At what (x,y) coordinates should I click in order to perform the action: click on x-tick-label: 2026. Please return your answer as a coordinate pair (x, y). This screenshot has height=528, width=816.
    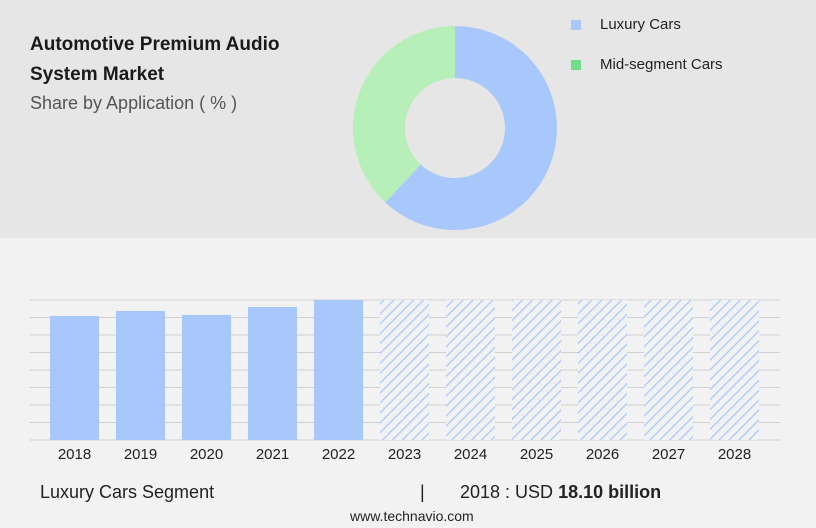
    Looking at the image, I should click on (602, 454).